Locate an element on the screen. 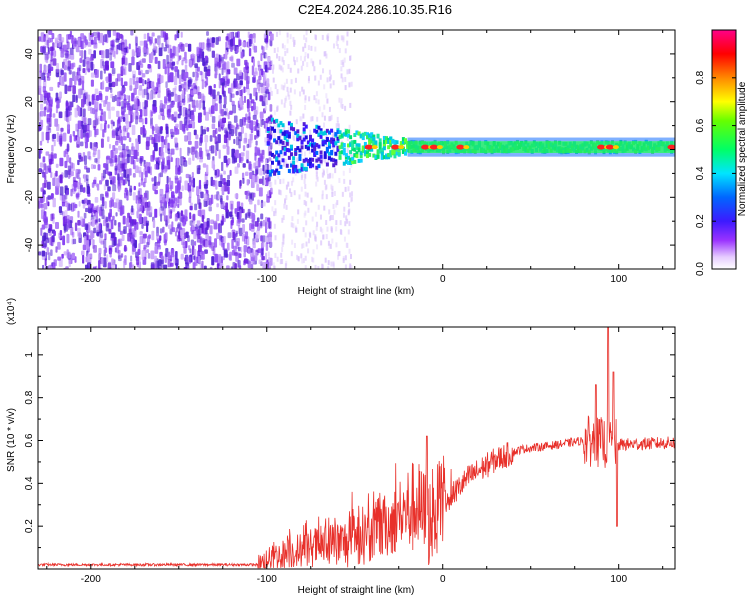 The height and width of the screenshot is (600, 750). band-body is located at coordinates (541, 147).